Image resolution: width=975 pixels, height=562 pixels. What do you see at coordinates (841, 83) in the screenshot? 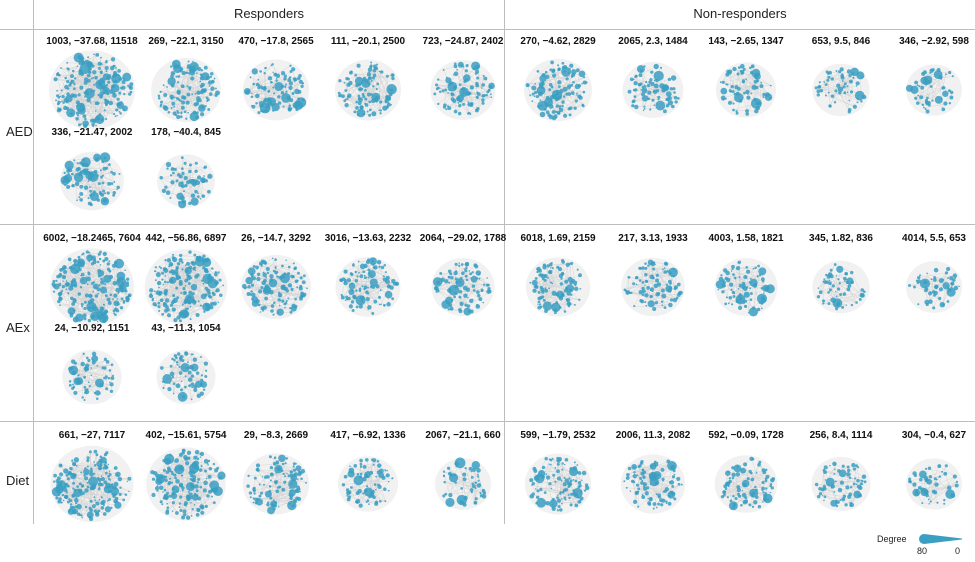
I see `network-panel-aed-nonresponders-4: 653, 9.5, 846` at bounding box center [841, 83].